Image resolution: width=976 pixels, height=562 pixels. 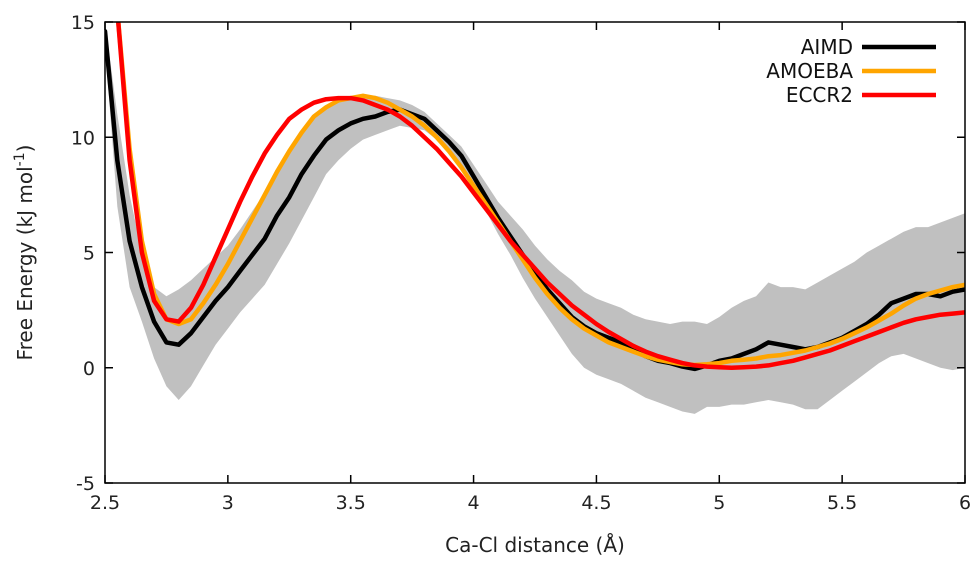 What do you see at coordinates (89, 369) in the screenshot?
I see `y-tick-label: 0` at bounding box center [89, 369].